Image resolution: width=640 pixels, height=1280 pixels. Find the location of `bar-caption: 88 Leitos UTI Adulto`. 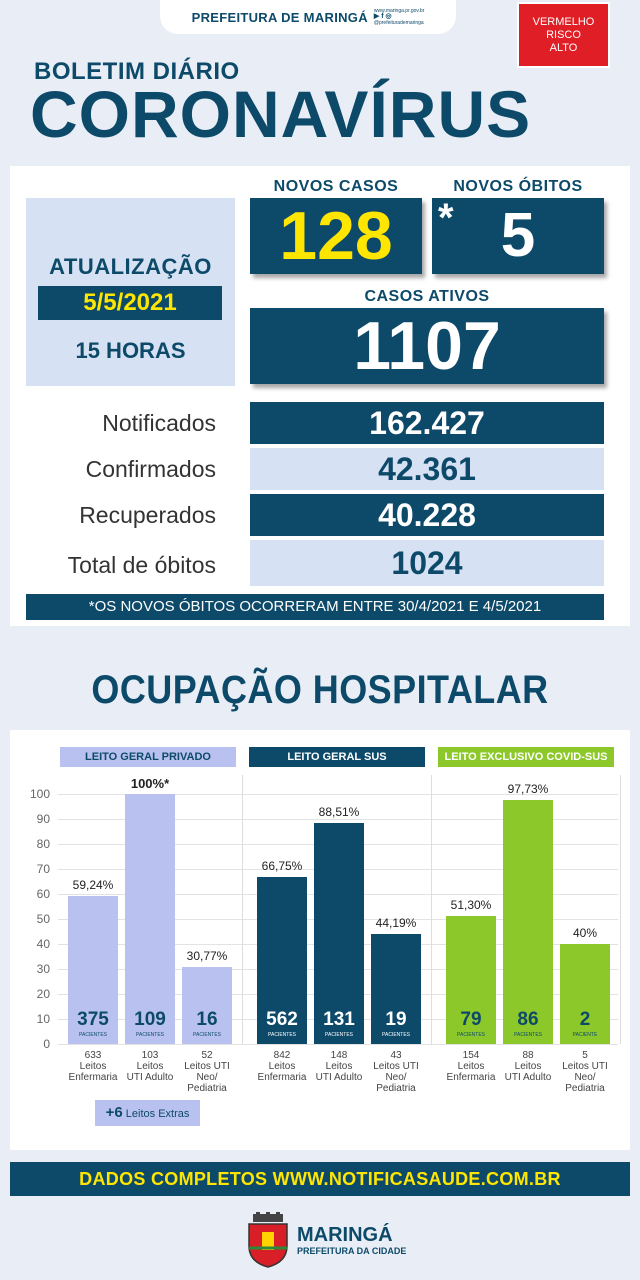

bar-caption: 88 Leitos UTI Adulto is located at coordinates (528, 1066).